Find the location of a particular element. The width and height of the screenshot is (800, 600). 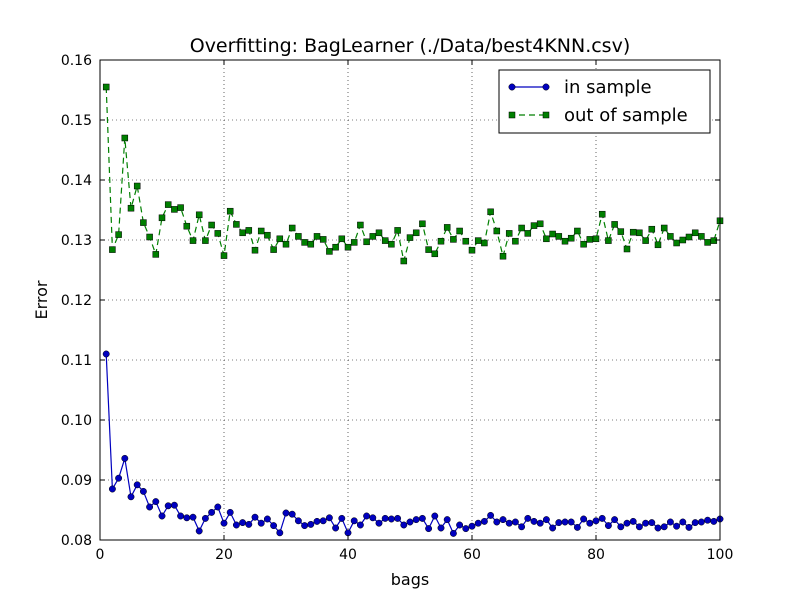

y-tick-label: 0.10 is located at coordinates (76, 421).